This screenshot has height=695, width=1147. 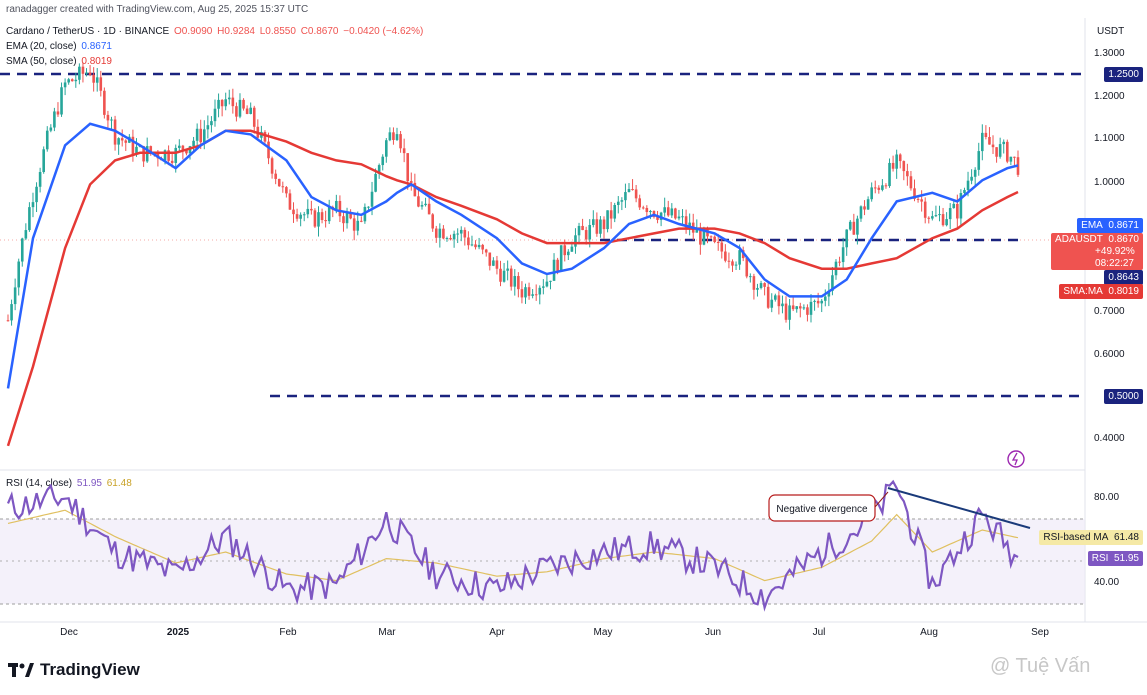 What do you see at coordinates (1101, 291) in the screenshot?
I see `sma-tag: SMA:MA 0.8019` at bounding box center [1101, 291].